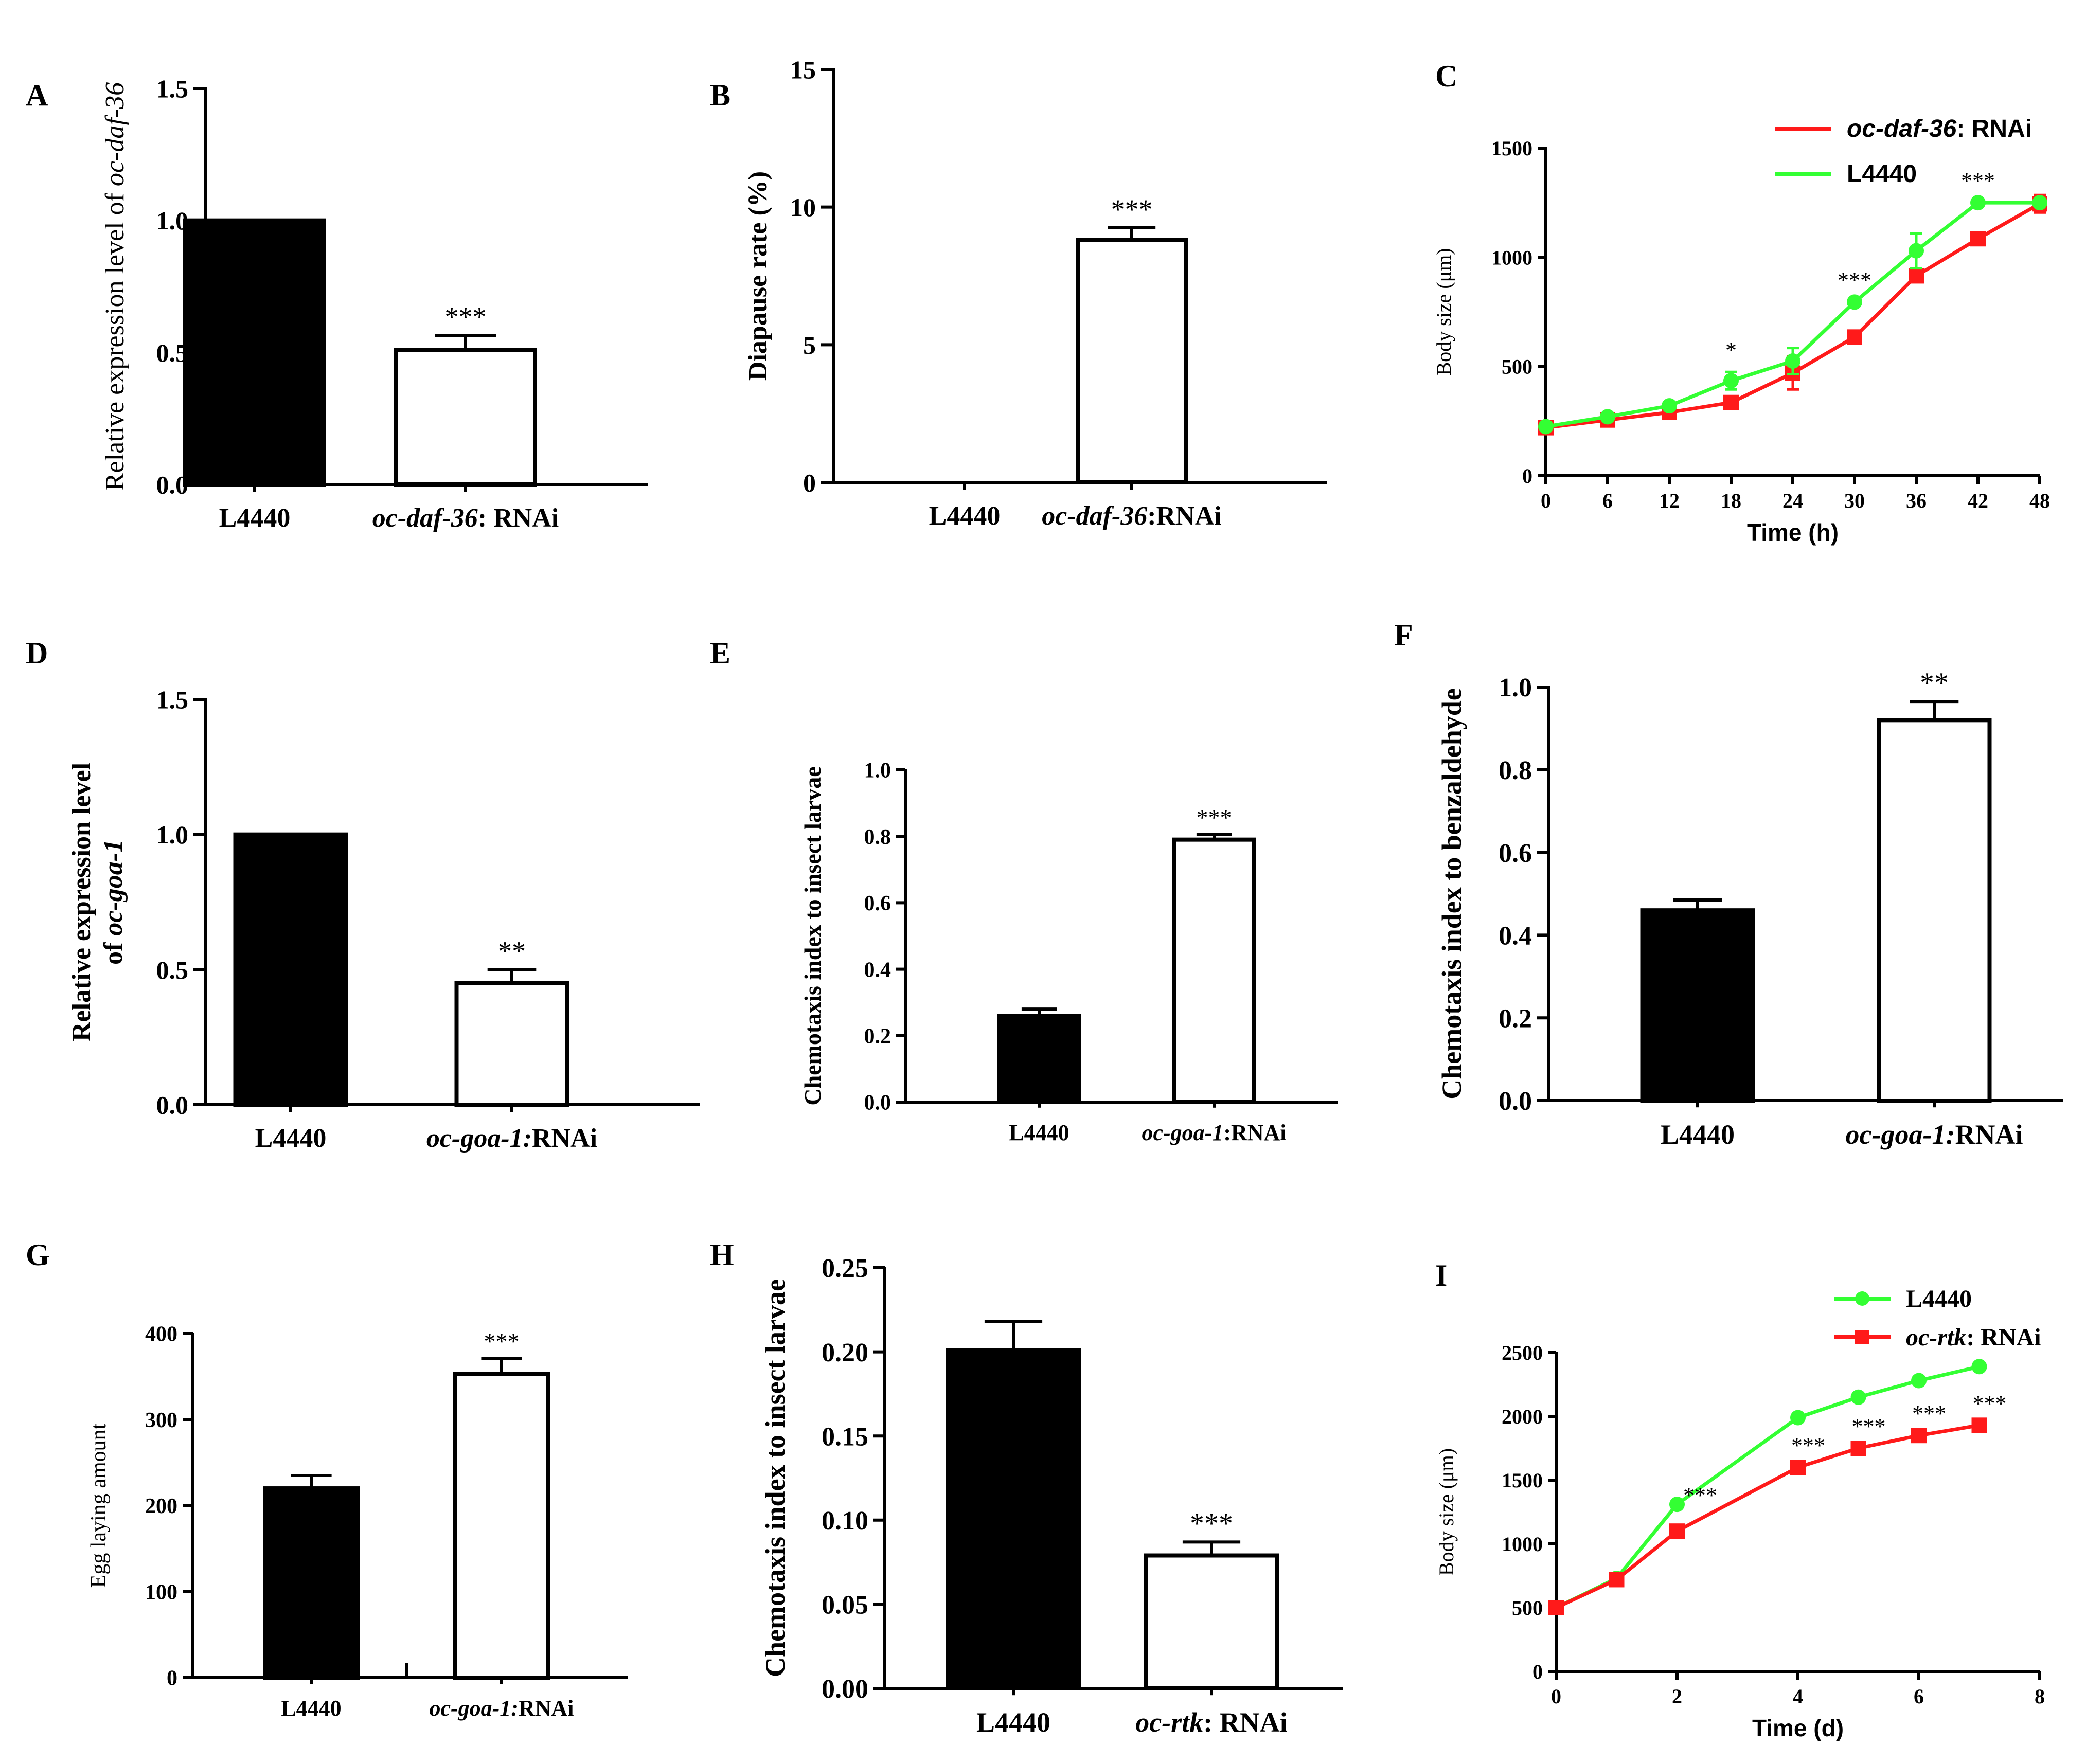 This screenshot has width=2086, height=1764. What do you see at coordinates (1939, 128) in the screenshot?
I see `legend-label: oc-daf-36: RNAi` at bounding box center [1939, 128].